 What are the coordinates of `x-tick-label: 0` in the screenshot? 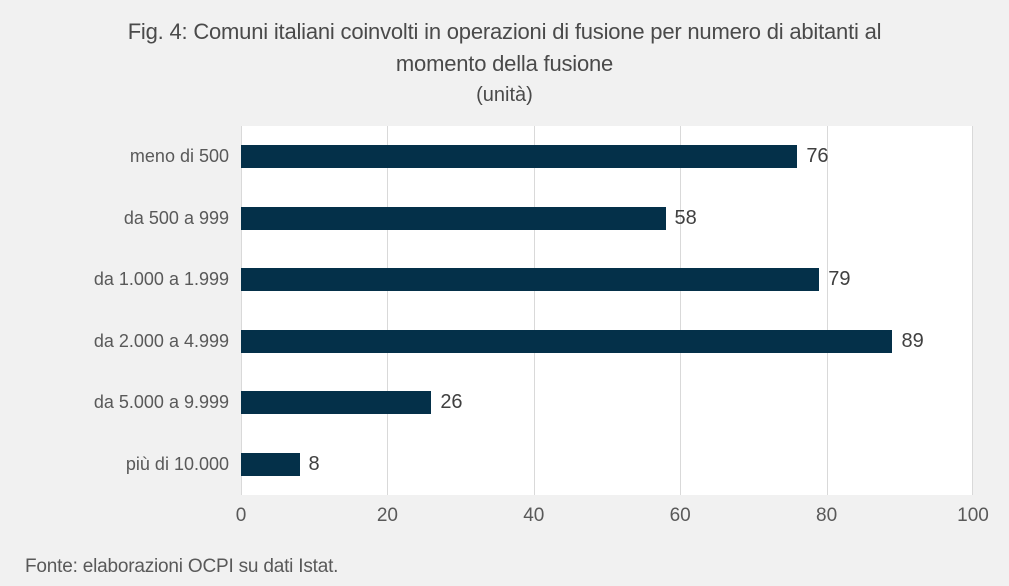 It's located at (241, 515).